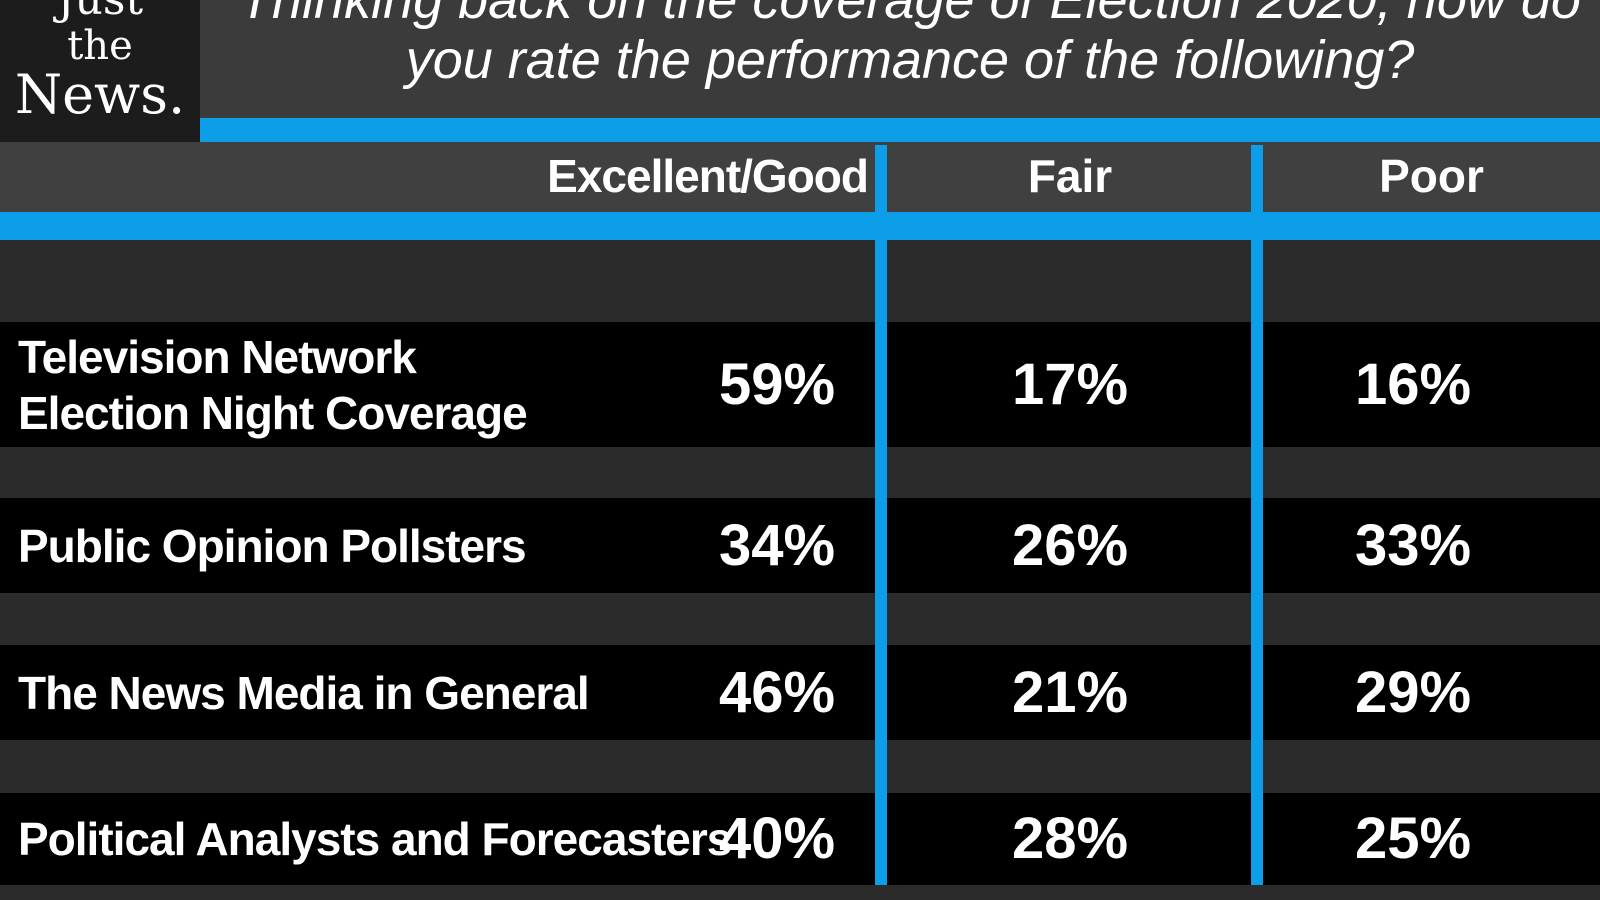  What do you see at coordinates (100, 94) in the screenshot?
I see `logo-text-news: News.` at bounding box center [100, 94].